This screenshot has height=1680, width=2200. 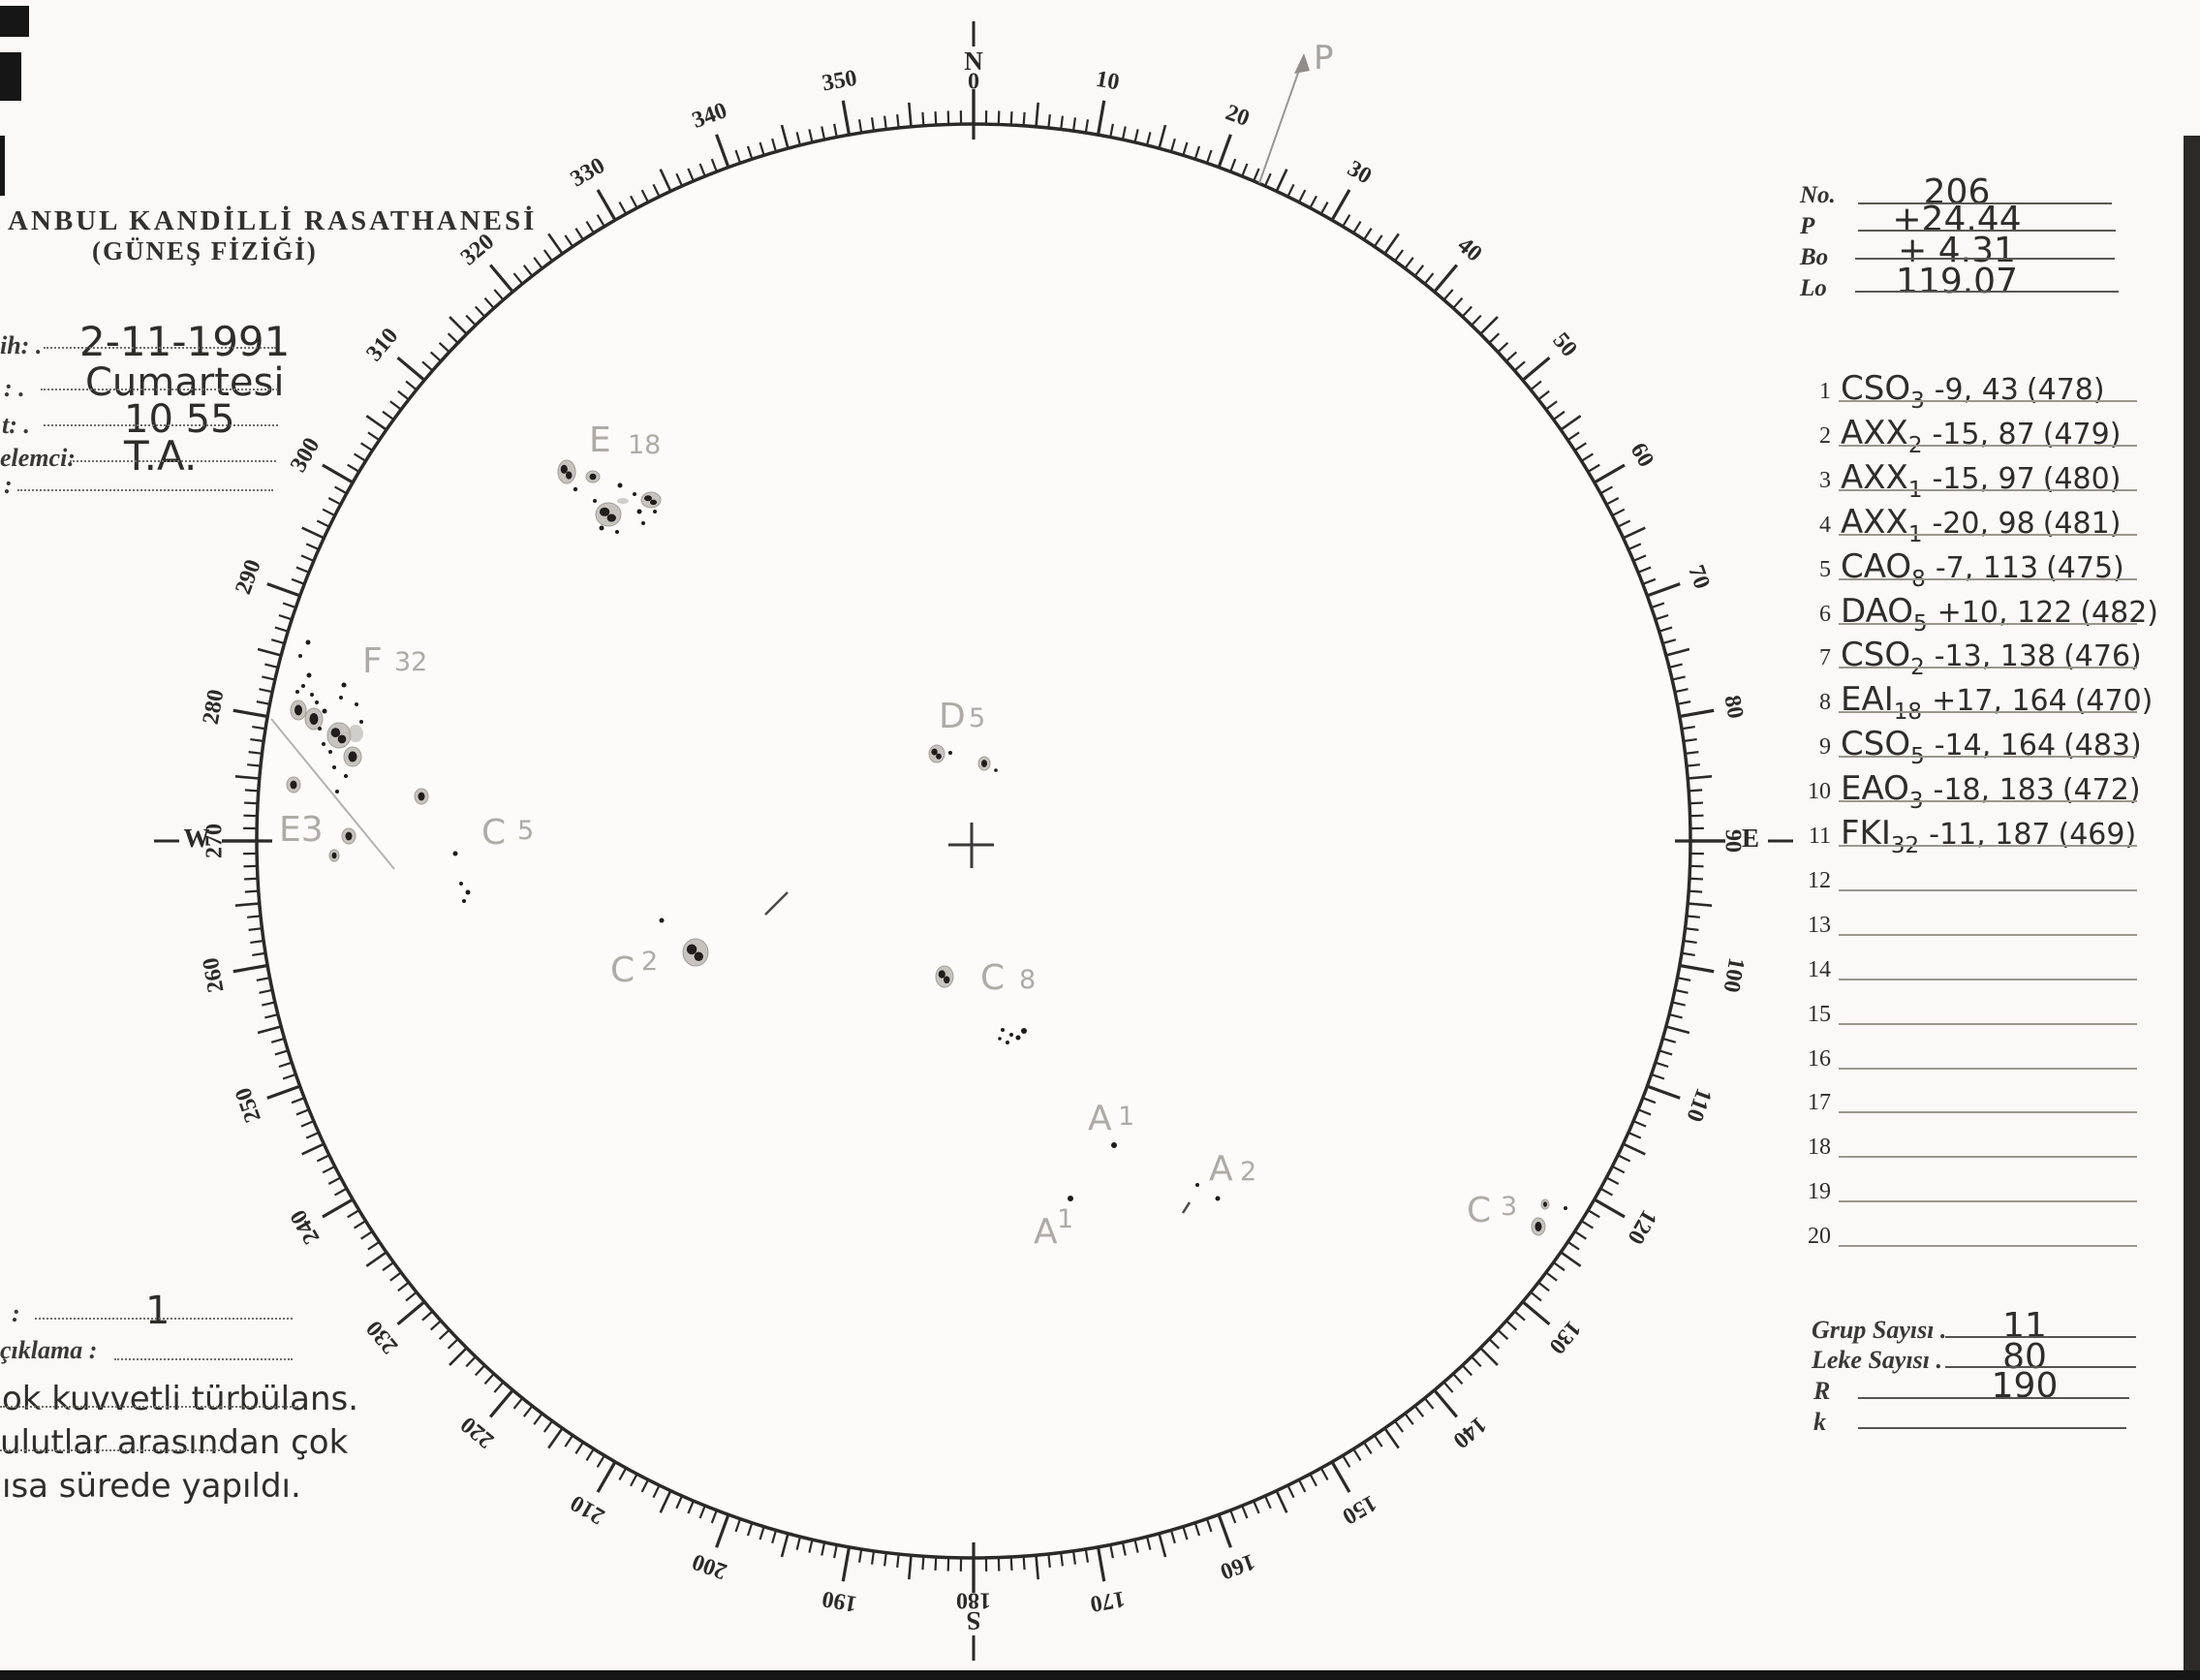 What do you see at coordinates (588, 173) in the screenshot?
I see `dial-degree-label: 330` at bounding box center [588, 173].